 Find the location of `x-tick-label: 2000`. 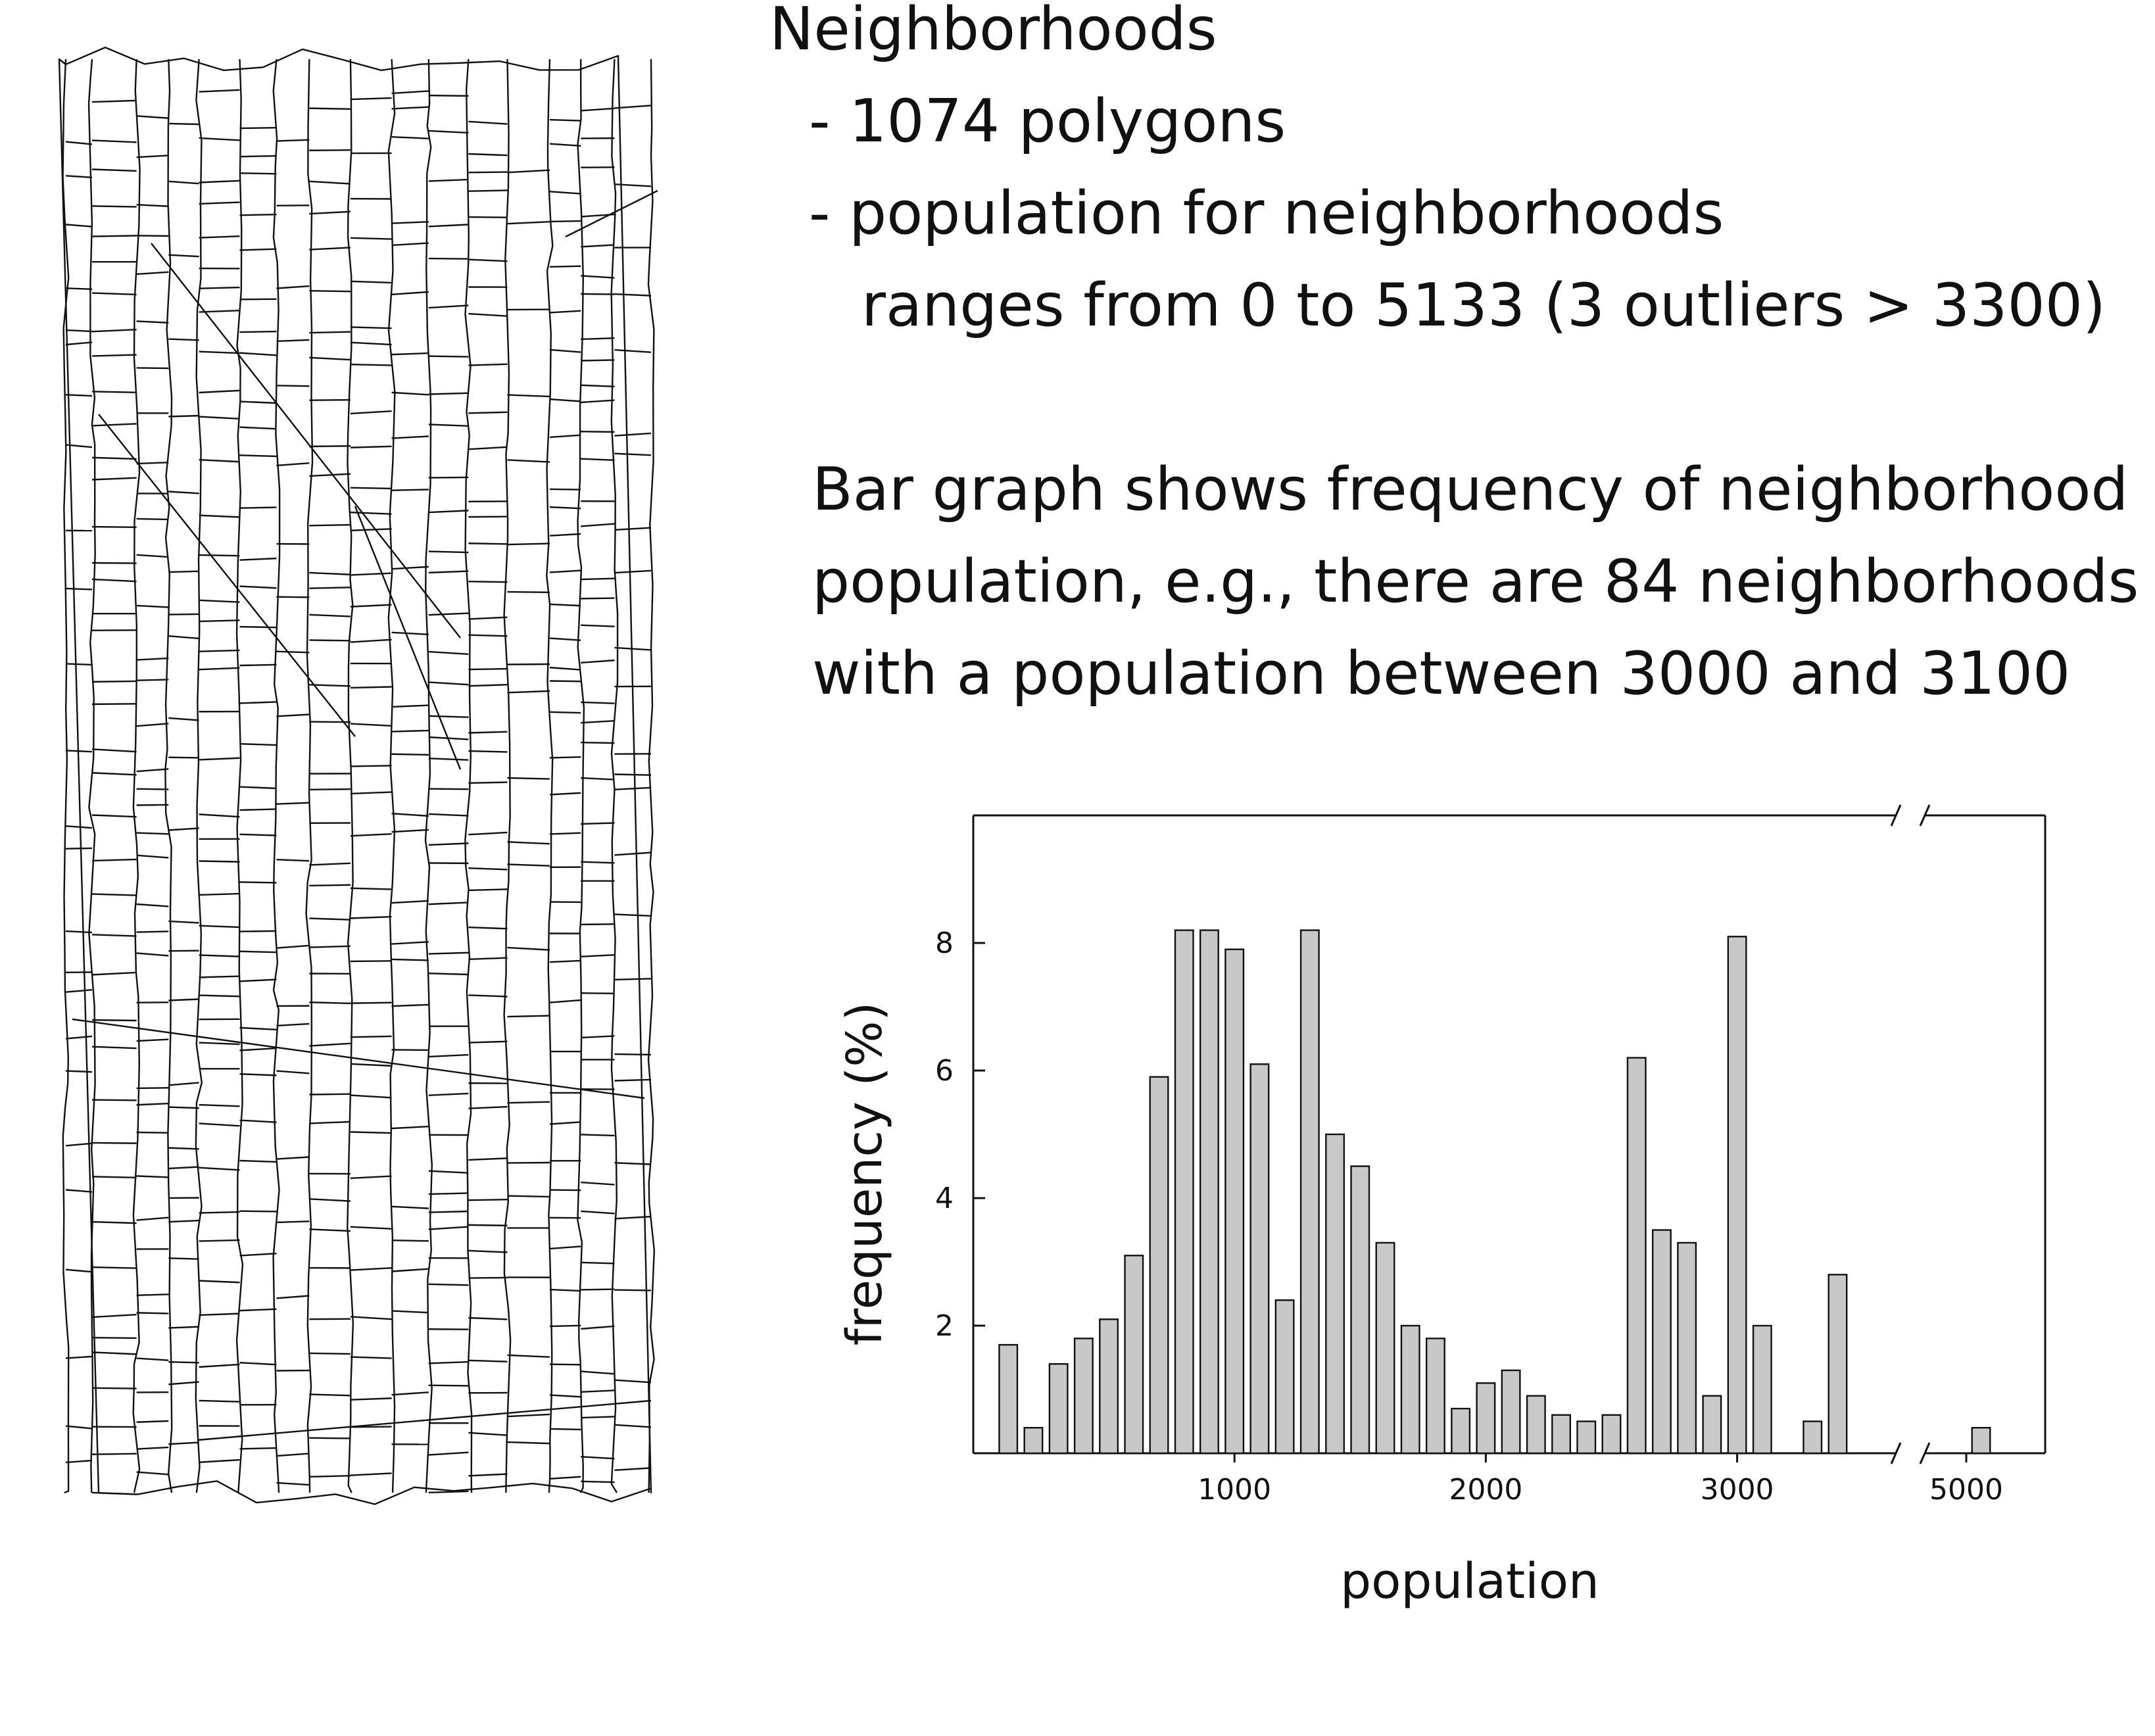

x-tick-label: 2000 is located at coordinates (1485, 1490).